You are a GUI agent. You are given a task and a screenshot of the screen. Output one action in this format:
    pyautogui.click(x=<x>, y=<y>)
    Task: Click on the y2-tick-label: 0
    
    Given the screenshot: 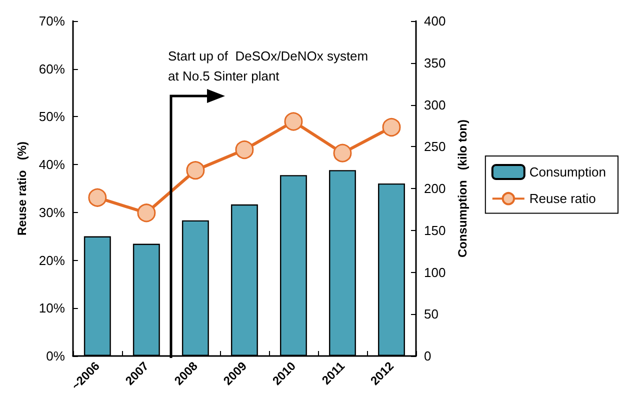 What is the action you would take?
    pyautogui.click(x=428, y=356)
    